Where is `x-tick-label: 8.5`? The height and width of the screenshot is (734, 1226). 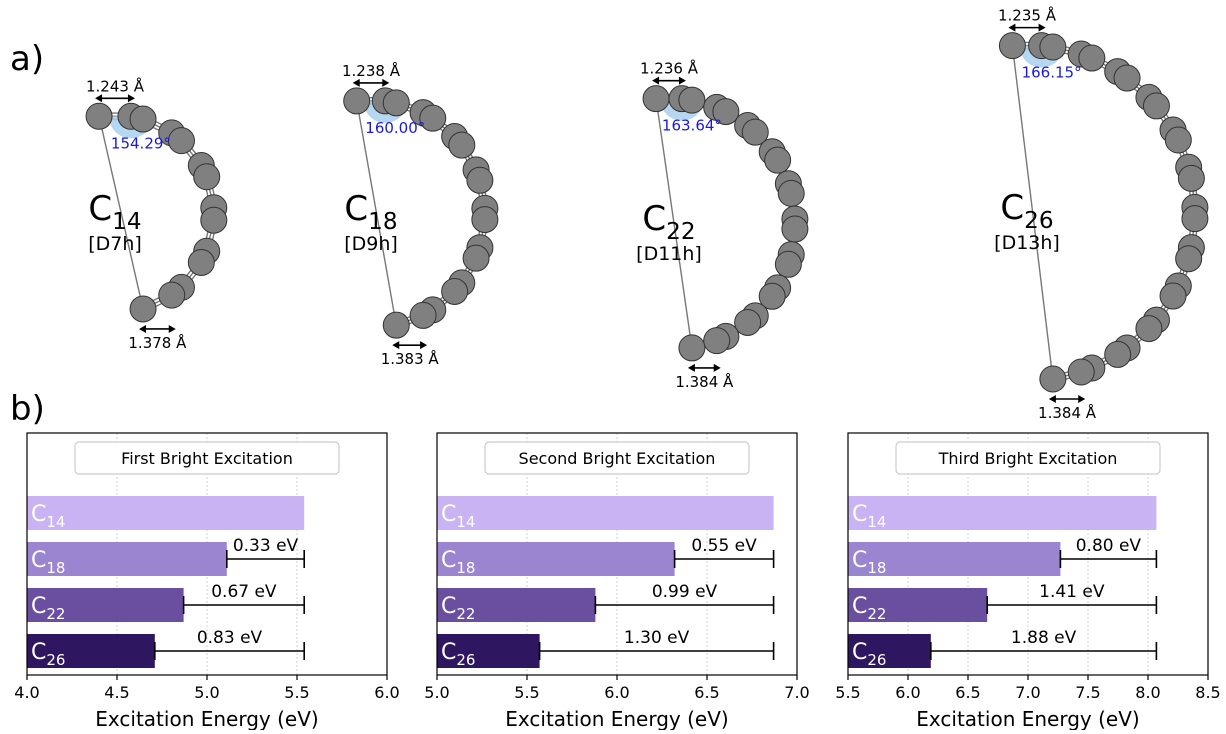 x-tick-label: 8.5 is located at coordinates (1207, 692).